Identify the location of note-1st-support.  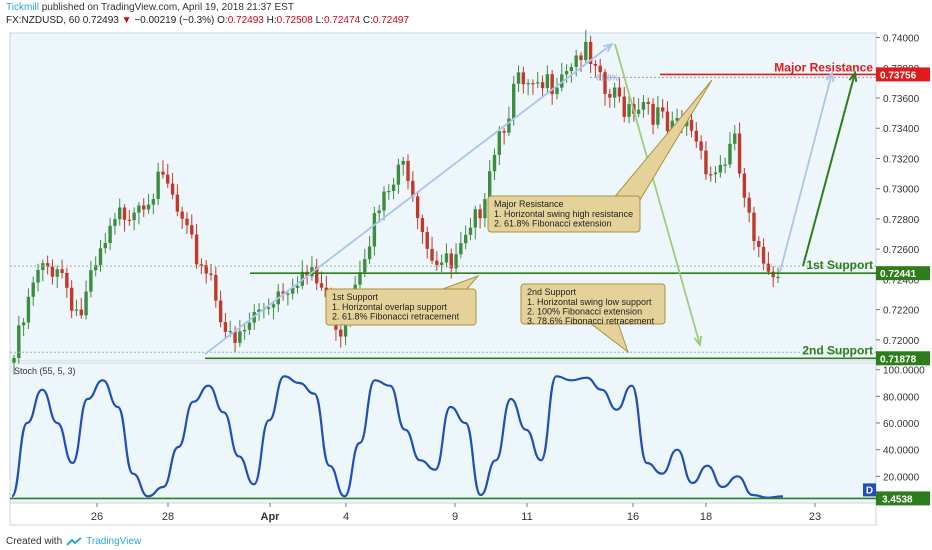
(401, 307).